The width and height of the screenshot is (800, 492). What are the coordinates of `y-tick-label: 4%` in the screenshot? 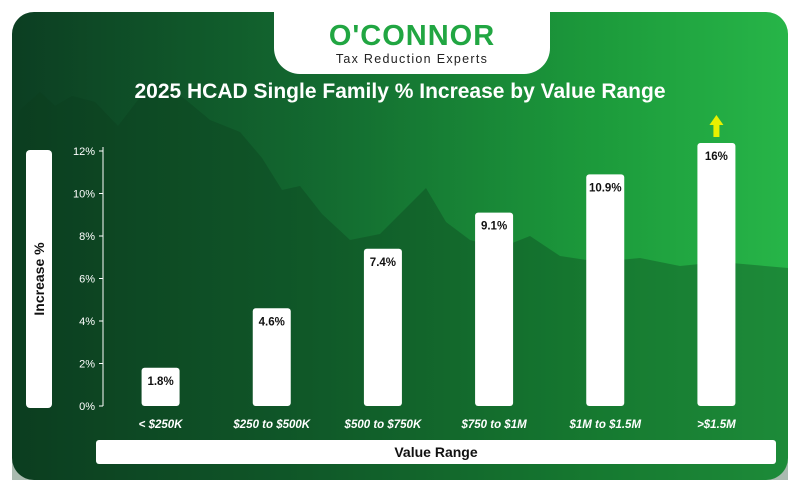 It's located at (87, 322).